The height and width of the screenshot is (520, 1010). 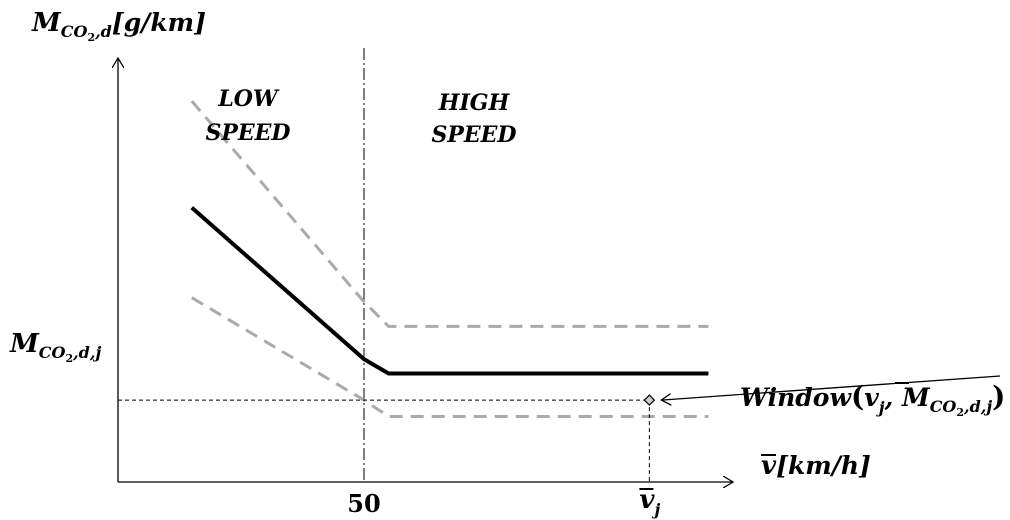 I want to click on window-point-marker, so click(x=649, y=400).